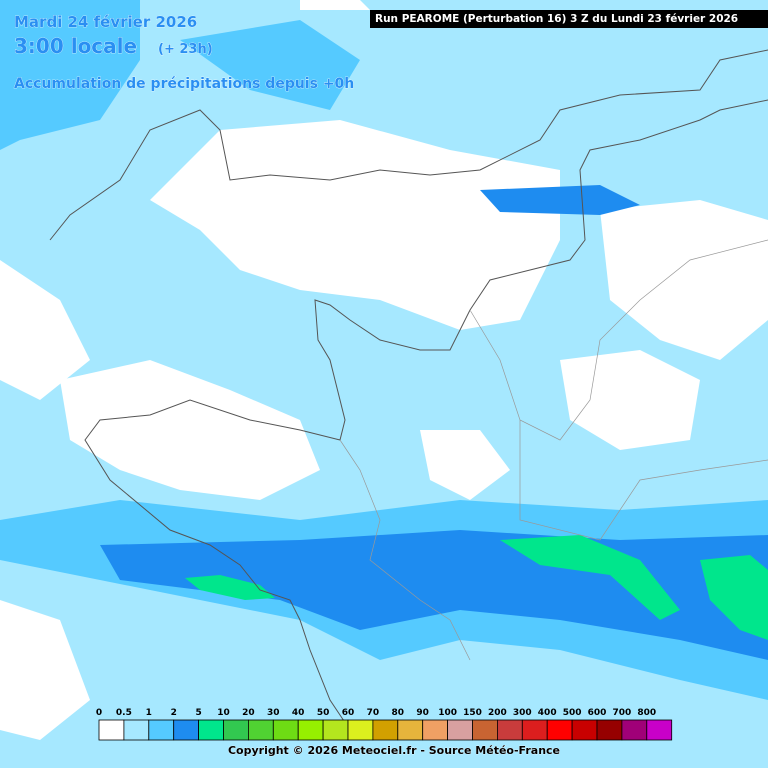  What do you see at coordinates (497, 713) in the screenshot?
I see `legend-label: 200` at bounding box center [497, 713].